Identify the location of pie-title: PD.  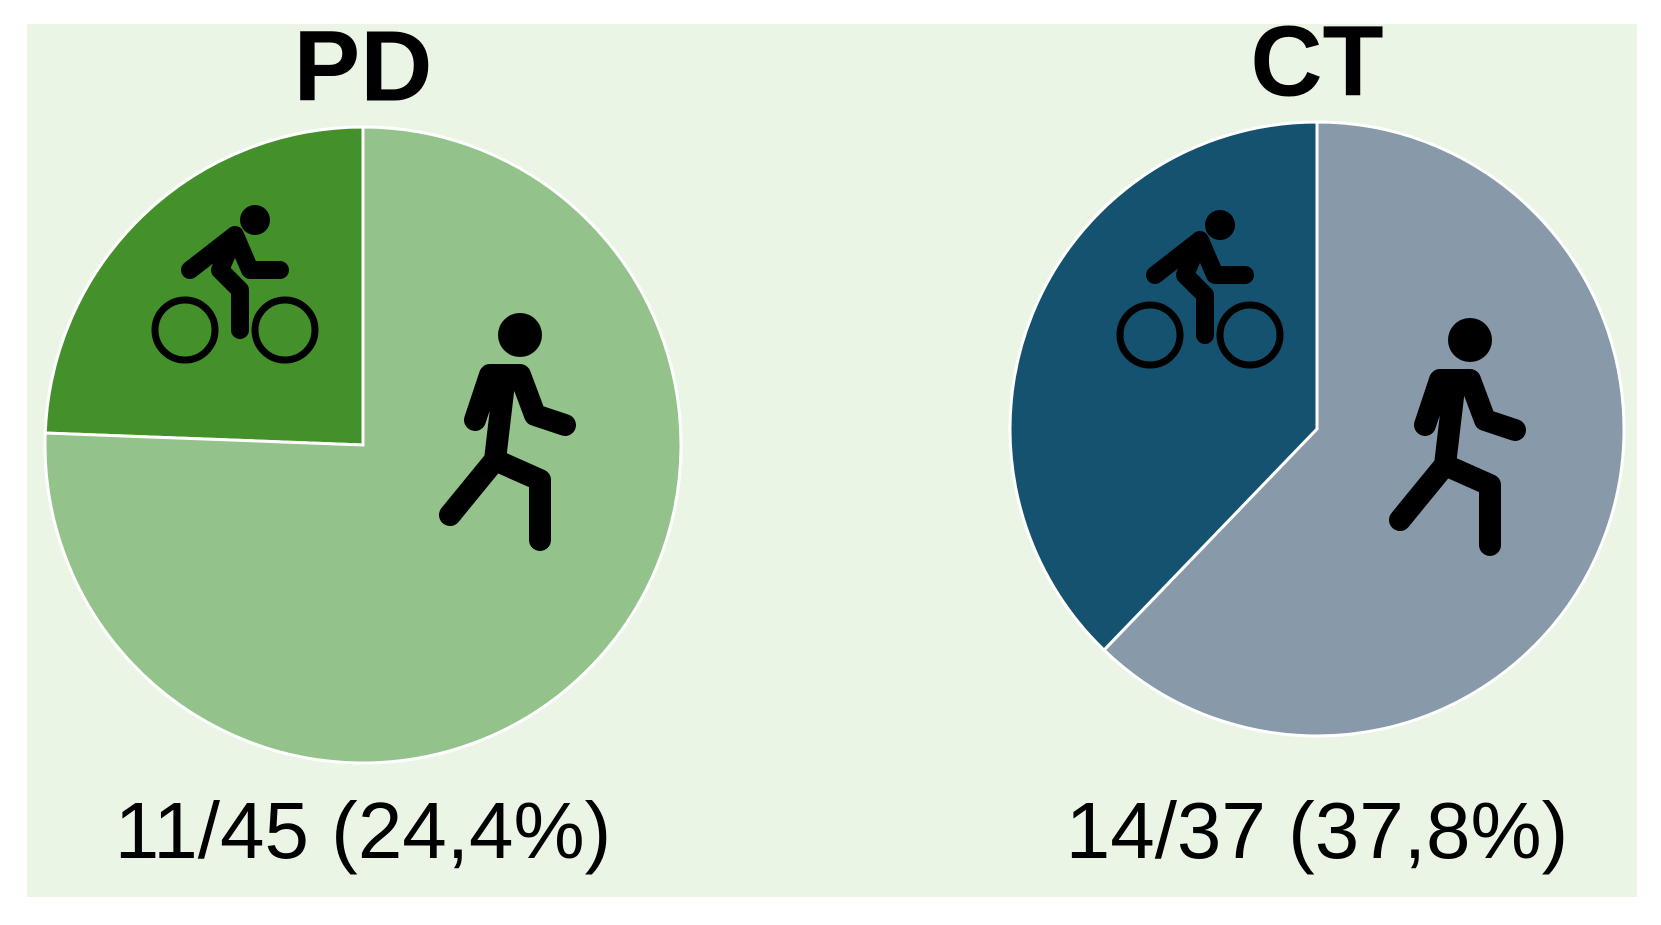
(363, 66).